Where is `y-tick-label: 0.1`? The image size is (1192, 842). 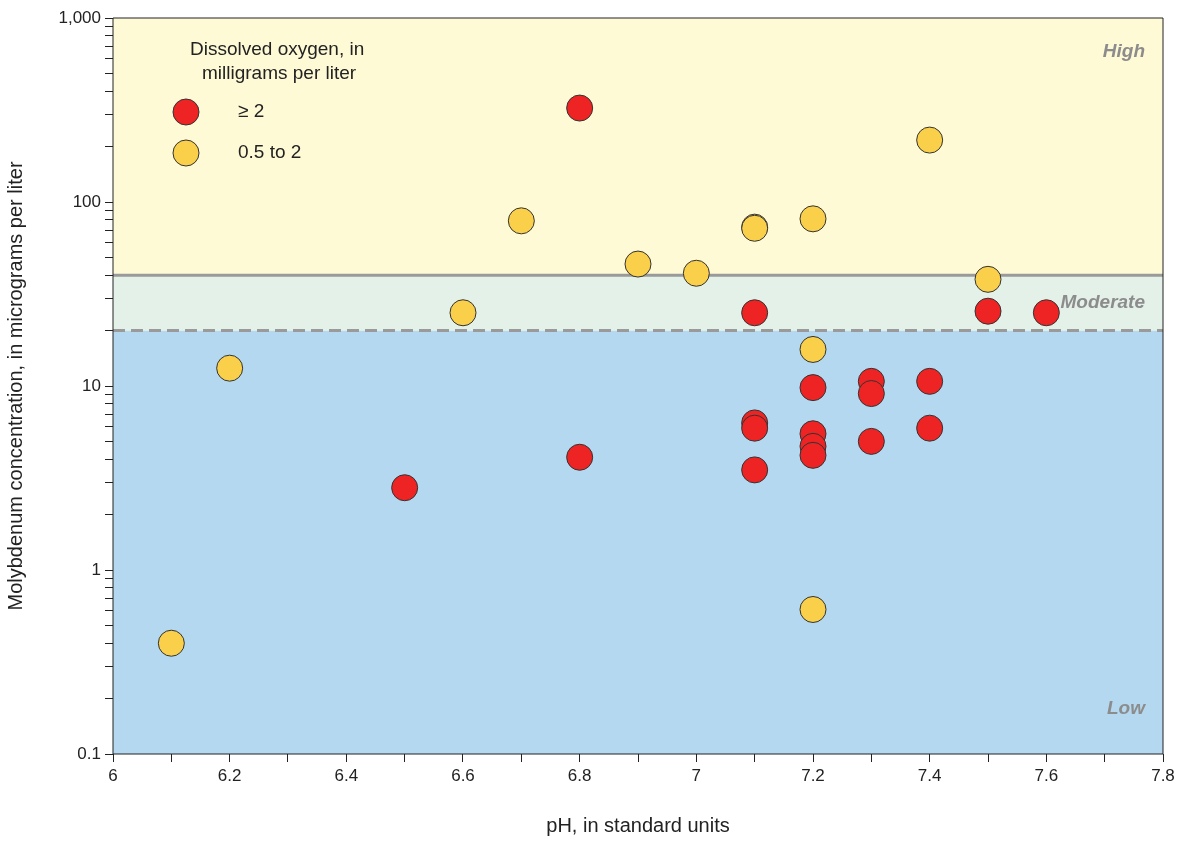 y-tick-label: 0.1 is located at coordinates (89, 753).